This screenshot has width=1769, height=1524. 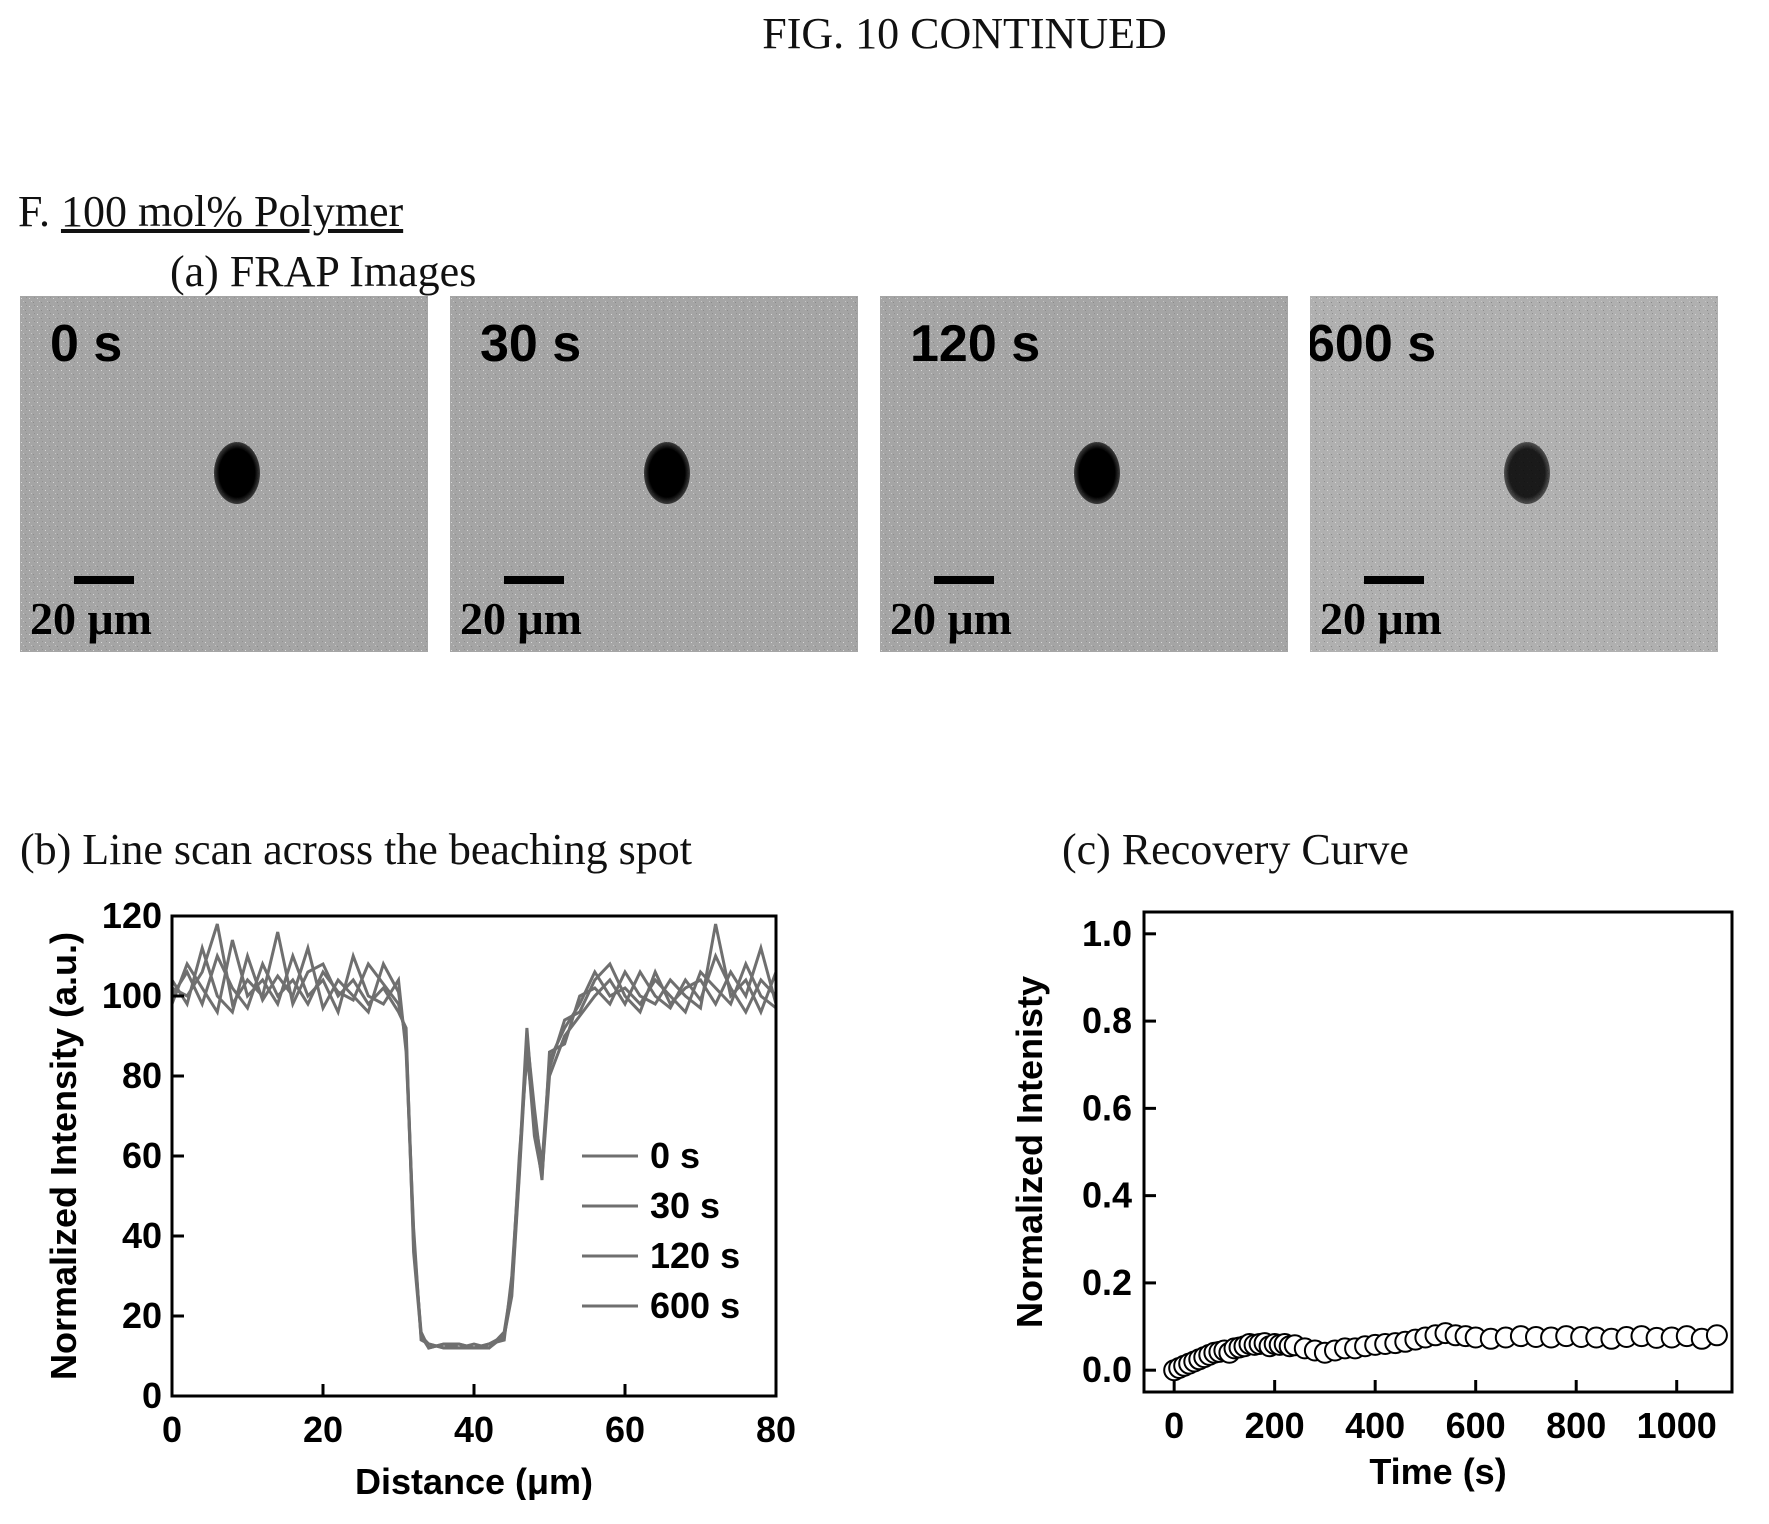 What do you see at coordinates (1275, 1425) in the screenshot?
I see `x-tick-label: 200` at bounding box center [1275, 1425].